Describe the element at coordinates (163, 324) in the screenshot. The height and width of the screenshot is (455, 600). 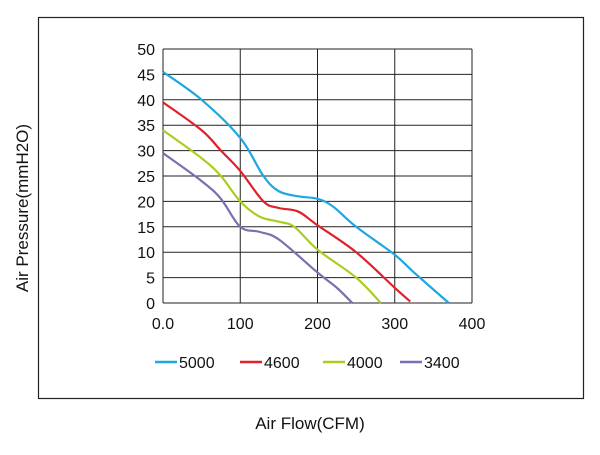
I see `x-tick-label: 0.0` at that location.